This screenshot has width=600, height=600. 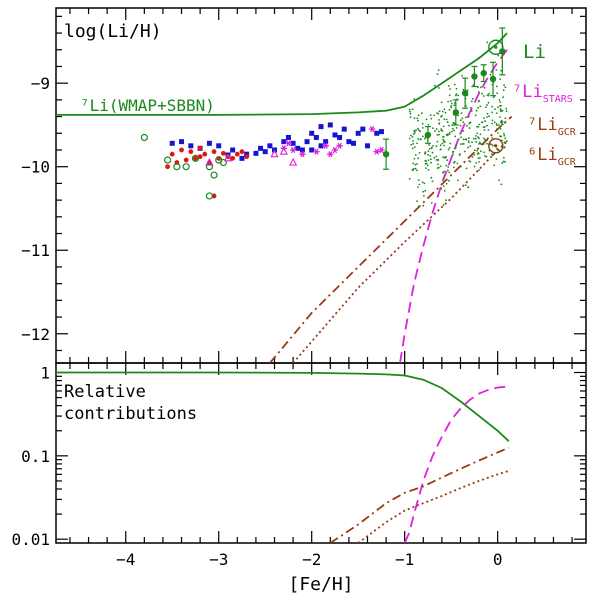 What do you see at coordinates (113, 31) in the screenshot?
I see `top-panel-title: log(Li/H)` at bounding box center [113, 31].